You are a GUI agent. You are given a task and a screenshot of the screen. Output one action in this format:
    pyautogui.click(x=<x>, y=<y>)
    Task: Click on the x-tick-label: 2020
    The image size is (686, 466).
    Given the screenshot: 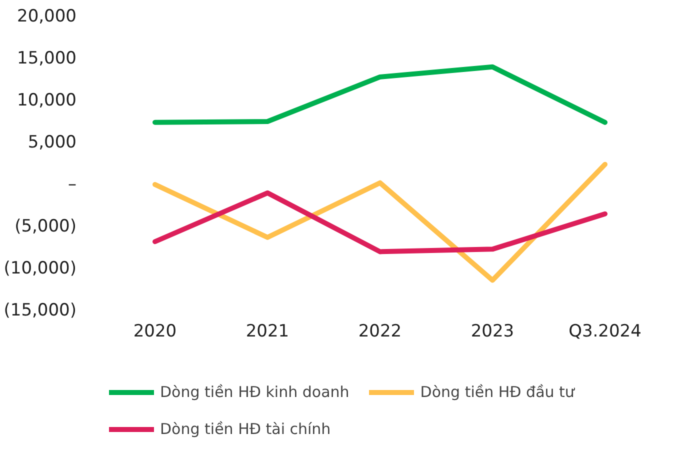 What is the action you would take?
    pyautogui.click(x=155, y=332)
    